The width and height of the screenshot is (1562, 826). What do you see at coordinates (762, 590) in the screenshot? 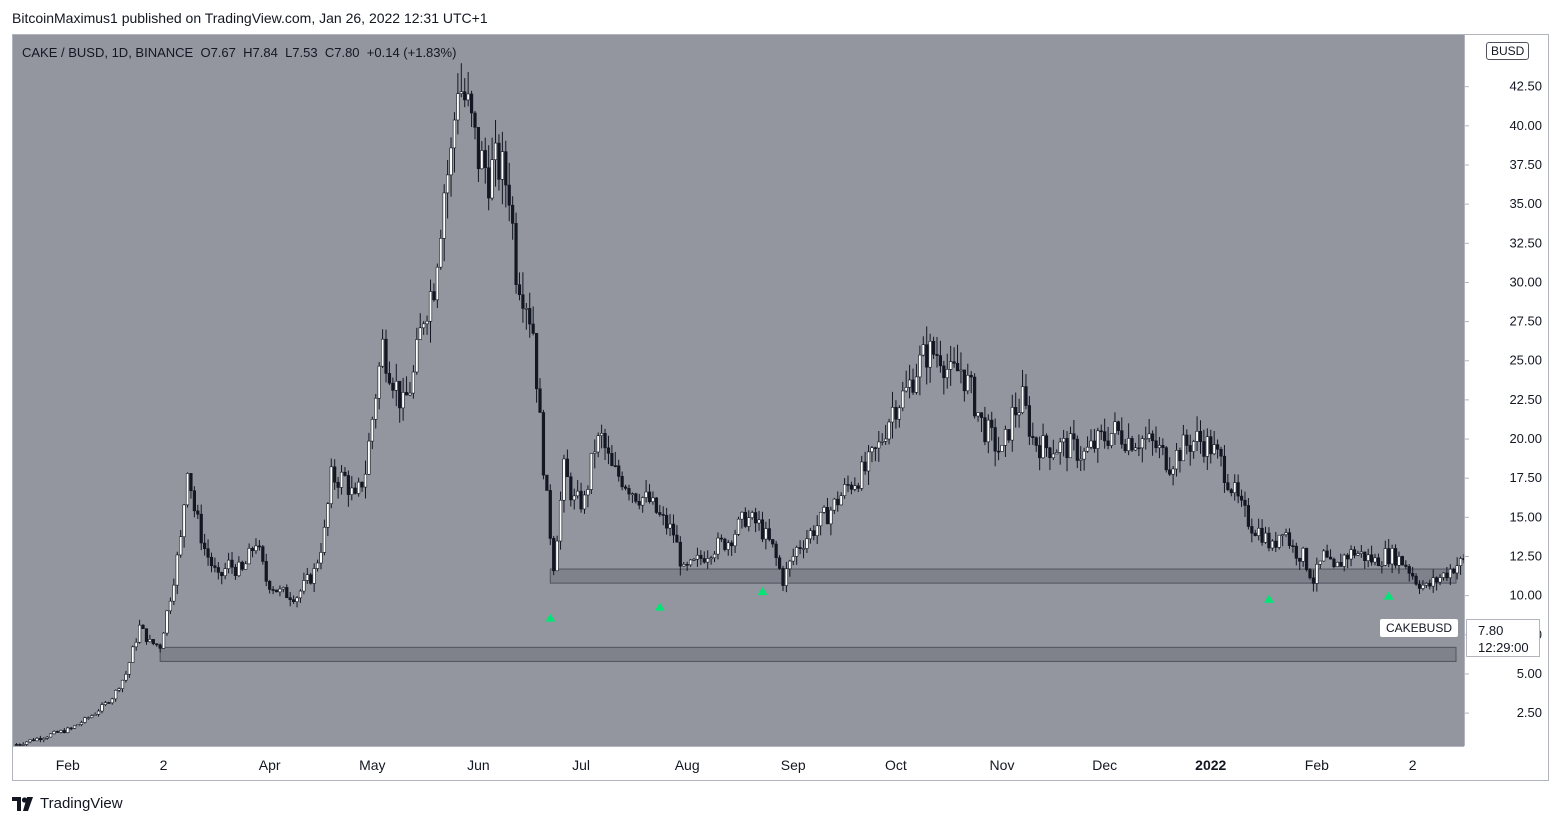
I see `support-test-marker` at bounding box center [762, 590].